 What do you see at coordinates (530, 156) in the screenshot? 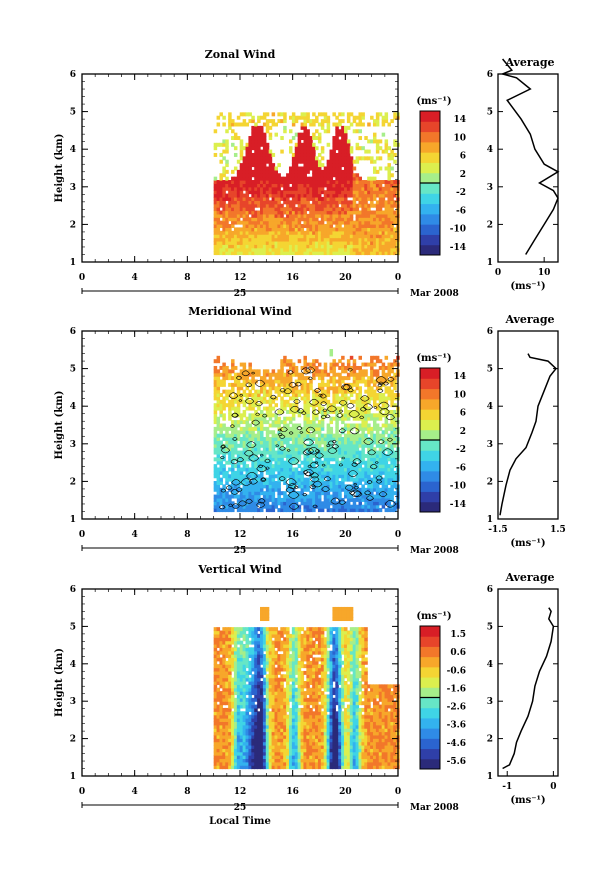
I see `profile-line` at bounding box center [530, 156].